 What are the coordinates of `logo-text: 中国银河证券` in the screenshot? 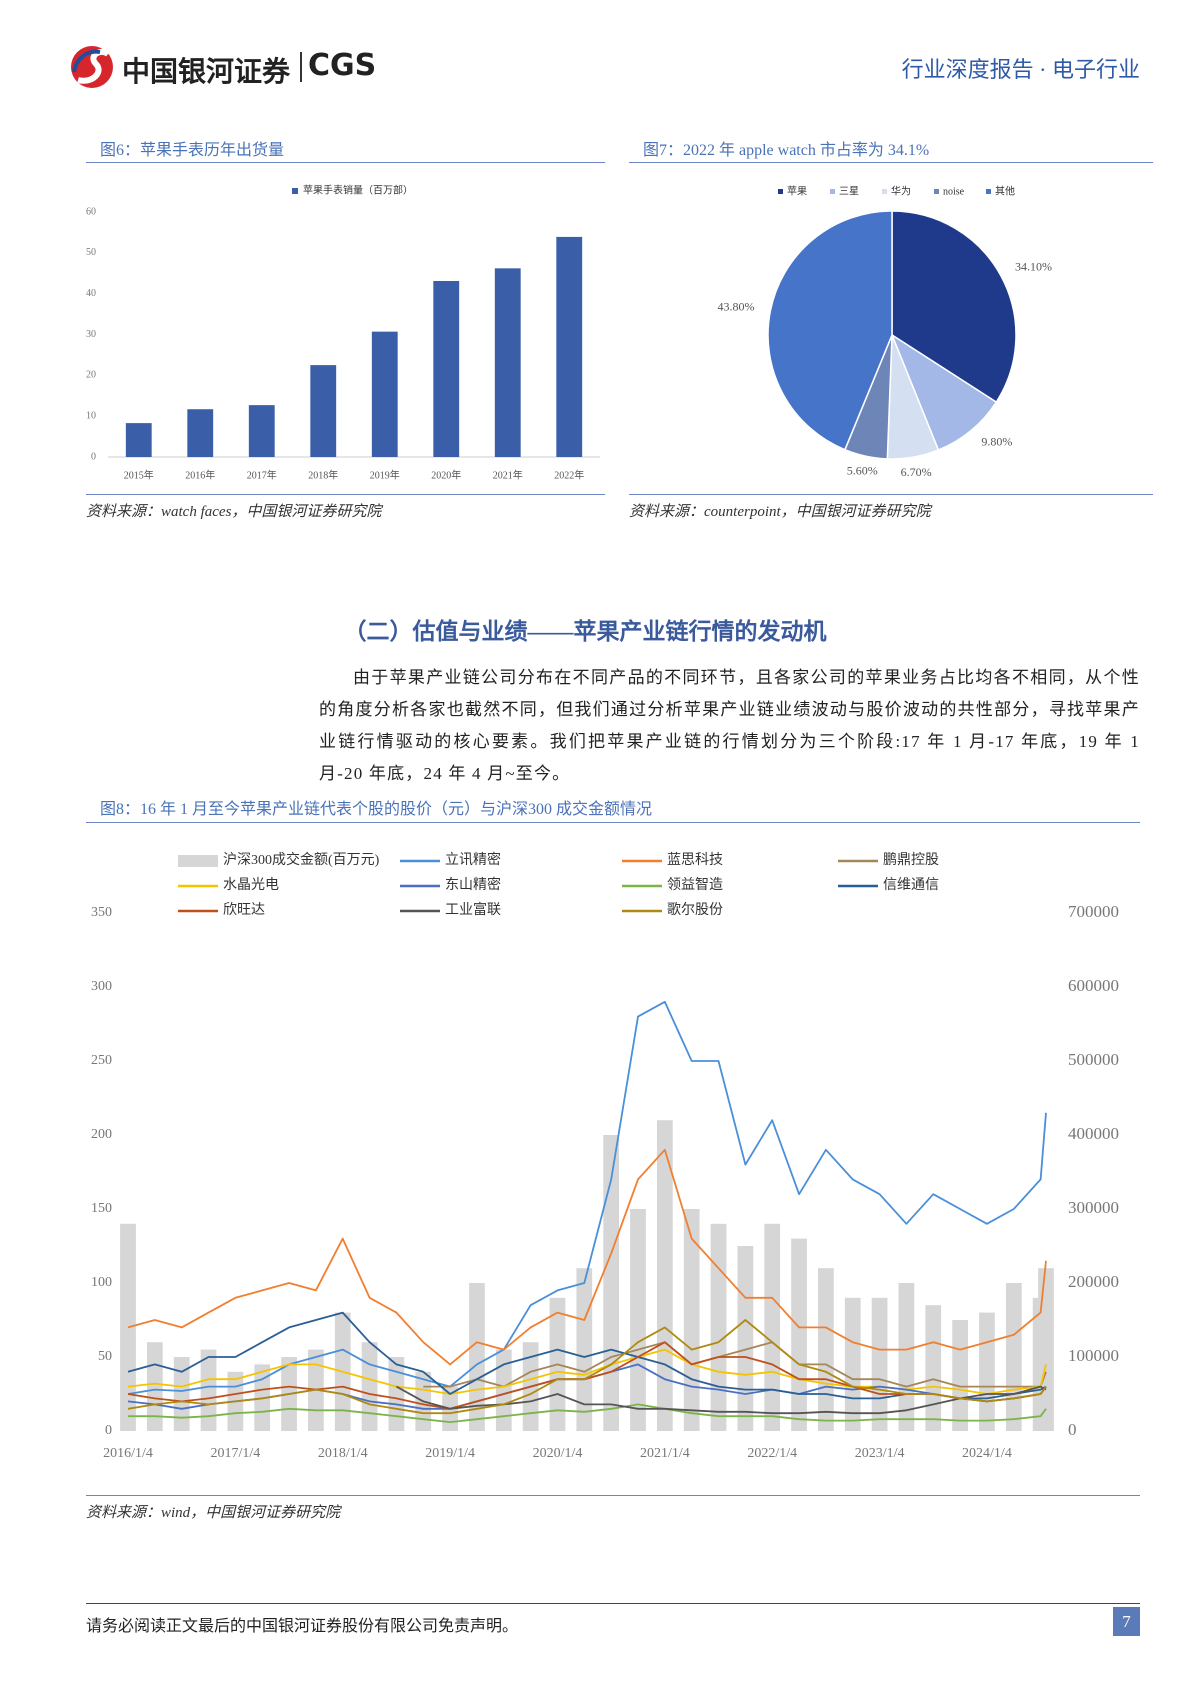 It's located at (206, 71).